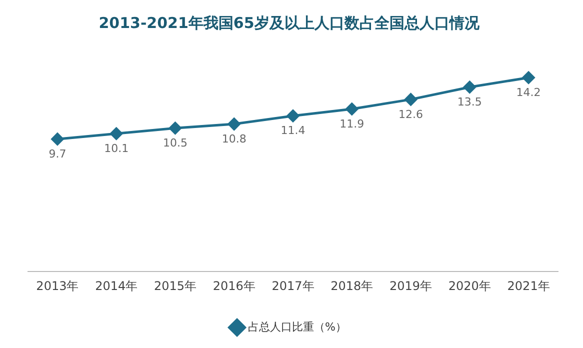  What do you see at coordinates (352, 285) in the screenshot?
I see `x-tick-label: 2018年` at bounding box center [352, 285].